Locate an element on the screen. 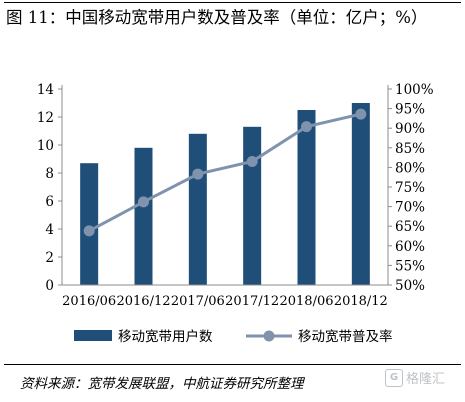 The width and height of the screenshot is (465, 402). left-tick-label: 8 is located at coordinates (49, 174).